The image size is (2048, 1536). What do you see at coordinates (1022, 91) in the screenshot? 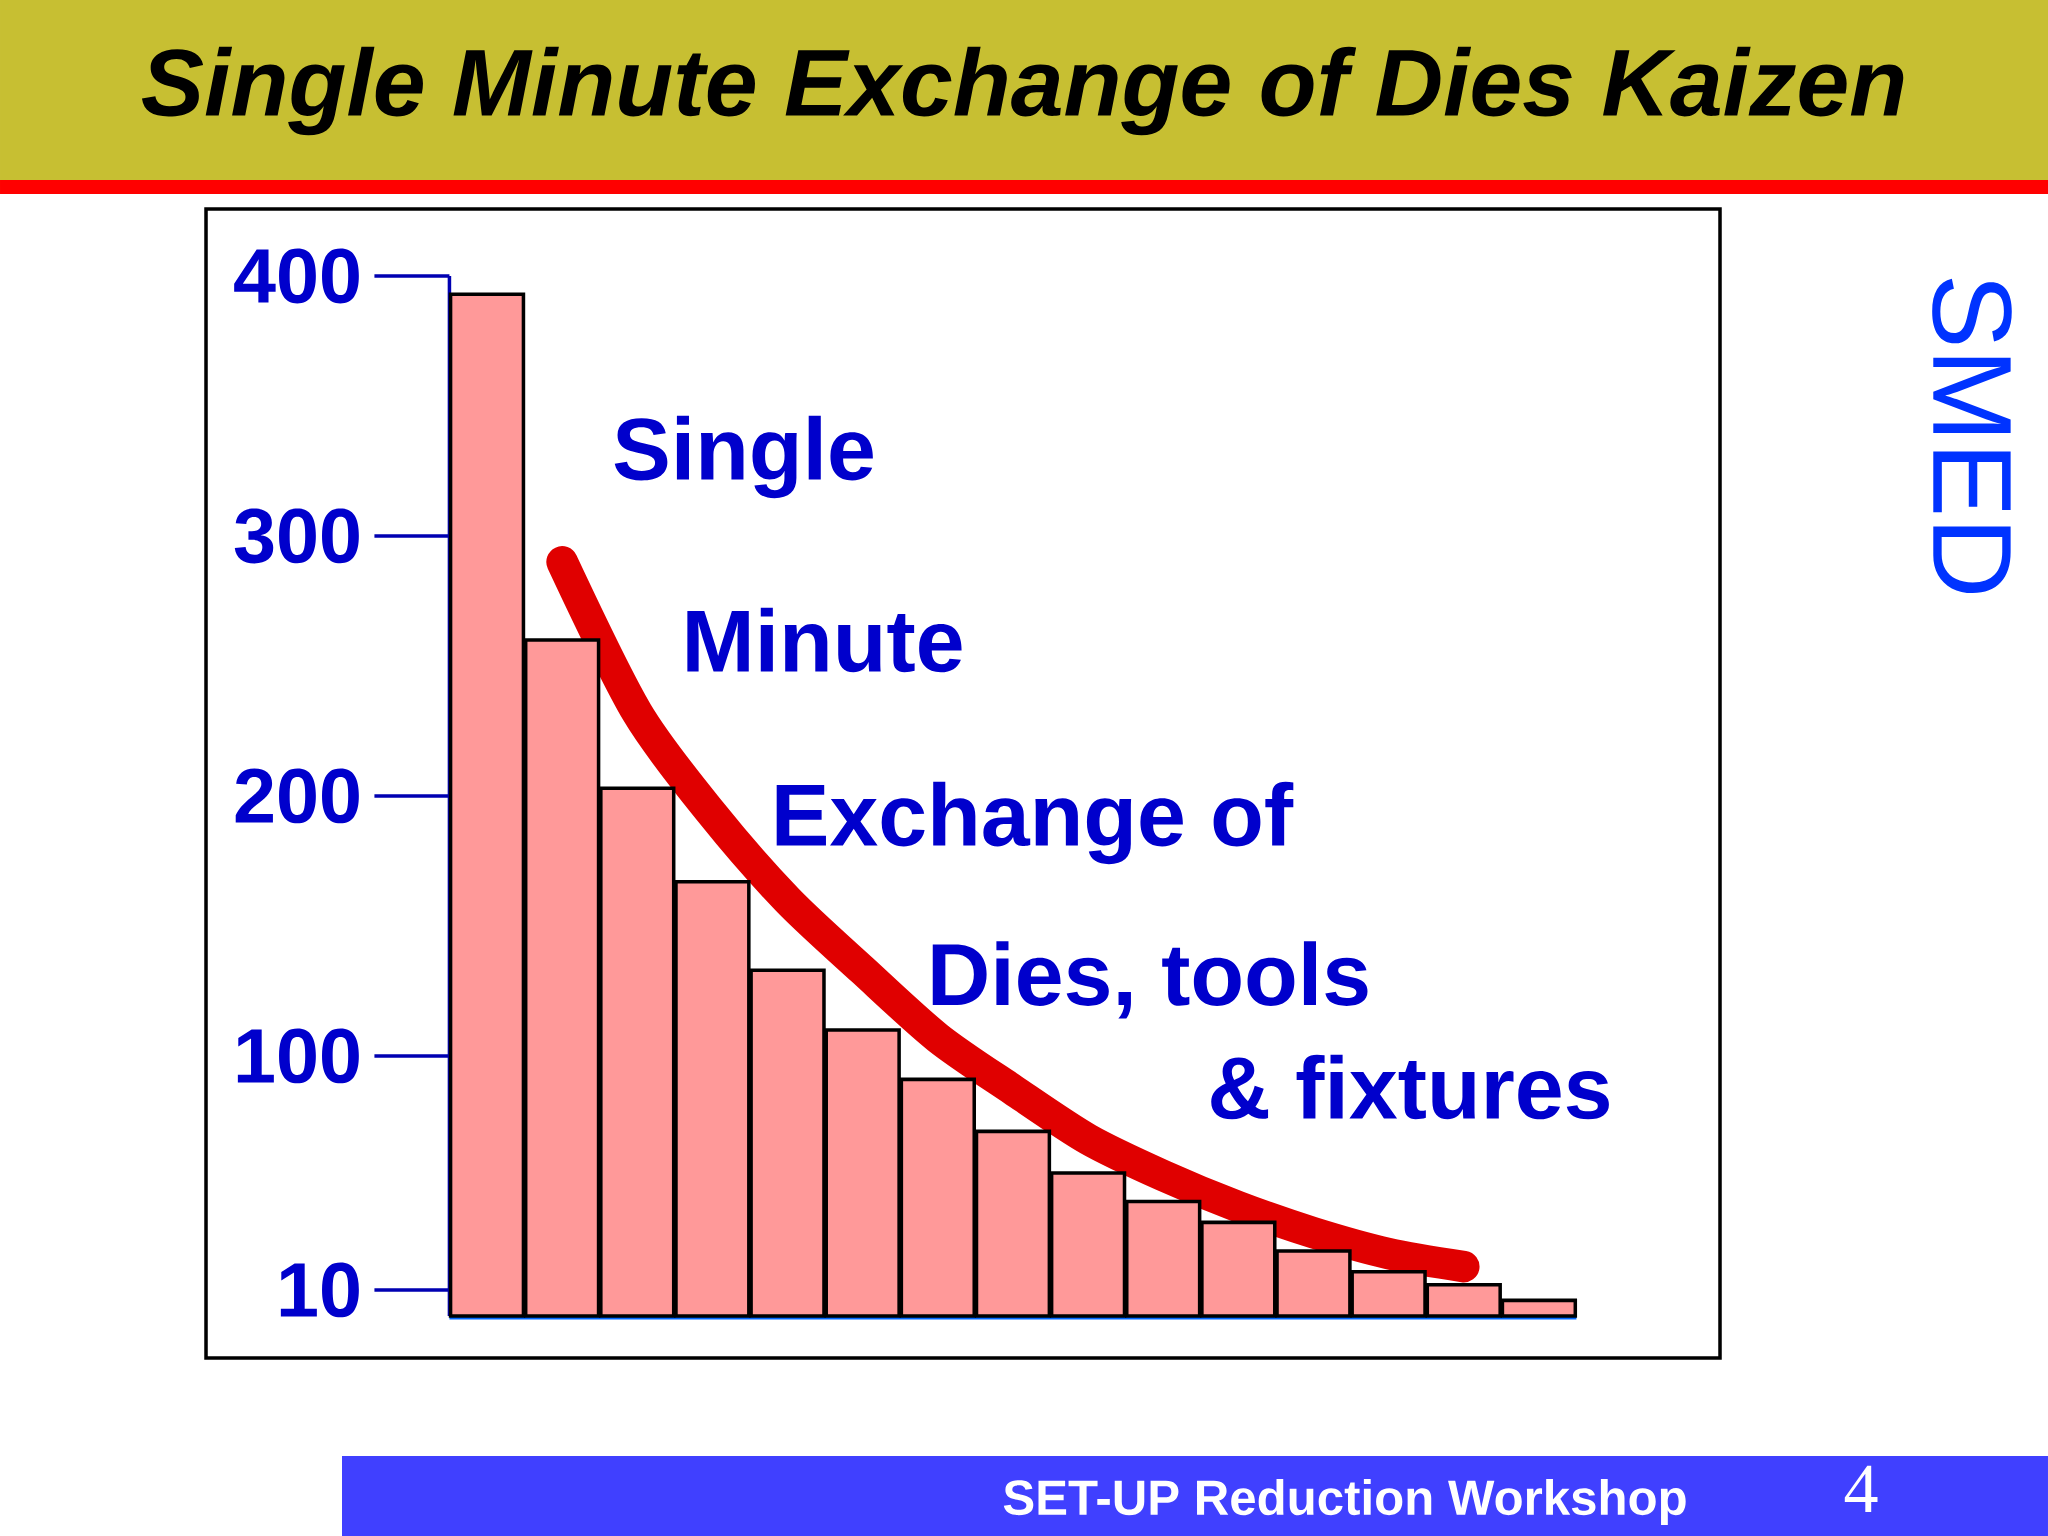
I see `chart-title: Single Minute Exchange of Dies Kaizen` at bounding box center [1022, 91].